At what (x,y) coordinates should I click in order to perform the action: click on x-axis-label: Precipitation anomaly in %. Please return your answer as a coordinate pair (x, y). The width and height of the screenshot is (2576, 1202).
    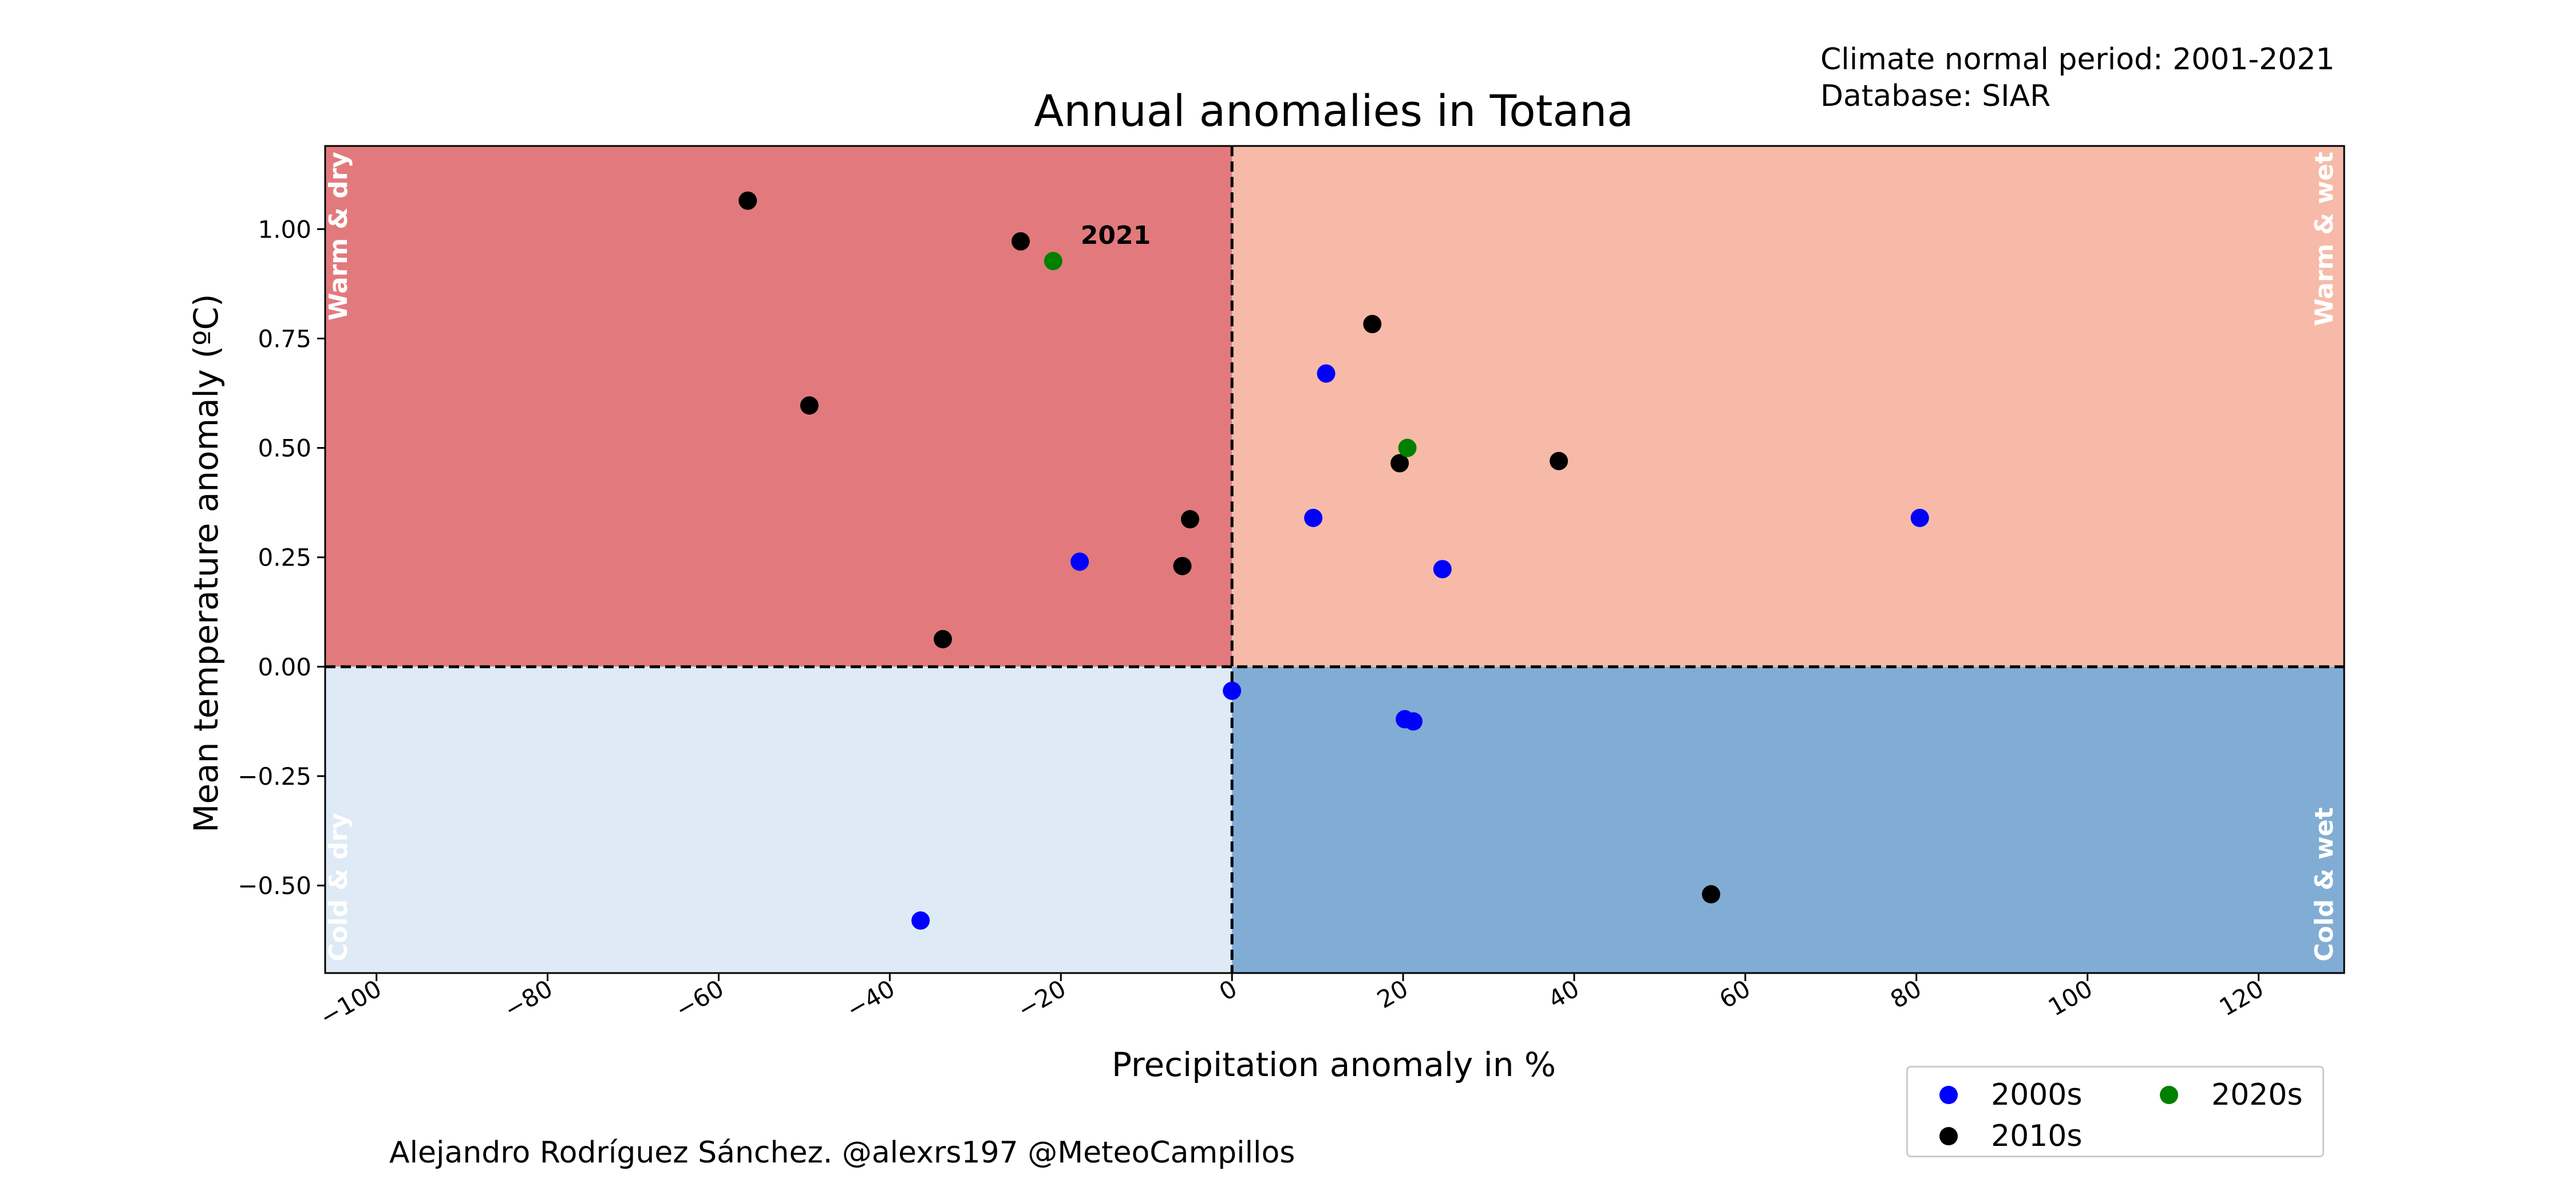
    Looking at the image, I should click on (1334, 1065).